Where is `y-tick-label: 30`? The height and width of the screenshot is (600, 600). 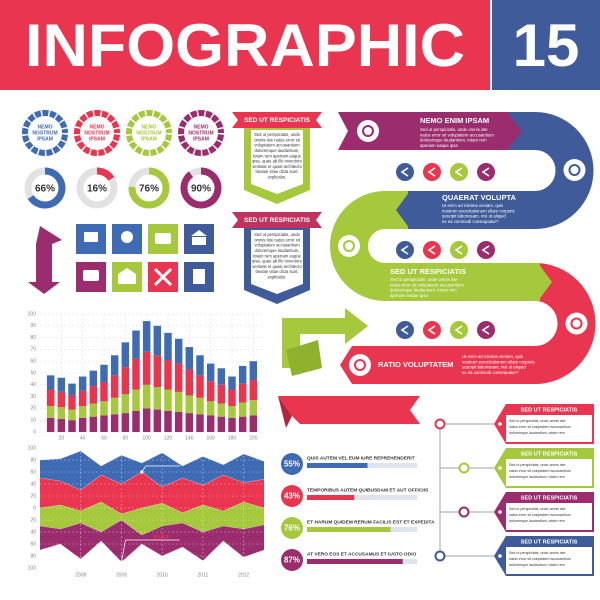
y-tick-label: 30 is located at coordinates (33, 397).